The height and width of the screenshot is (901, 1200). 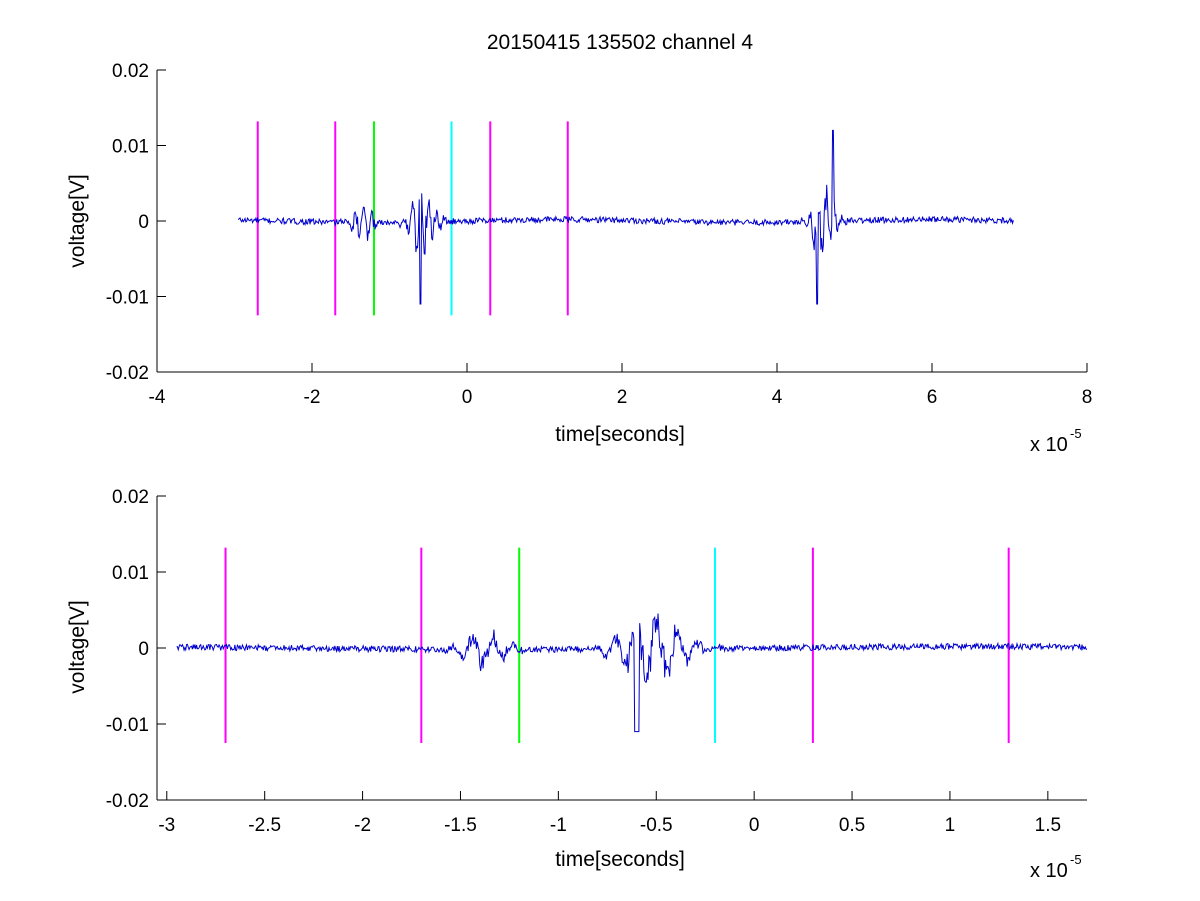 I want to click on bottom-y-tick-label: 0, so click(x=143, y=649).